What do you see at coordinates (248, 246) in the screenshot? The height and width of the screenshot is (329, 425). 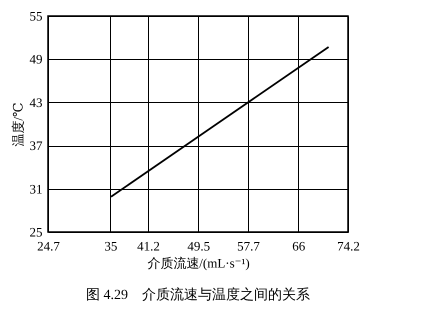 I see `x-tick-label: 57.7` at bounding box center [248, 246].